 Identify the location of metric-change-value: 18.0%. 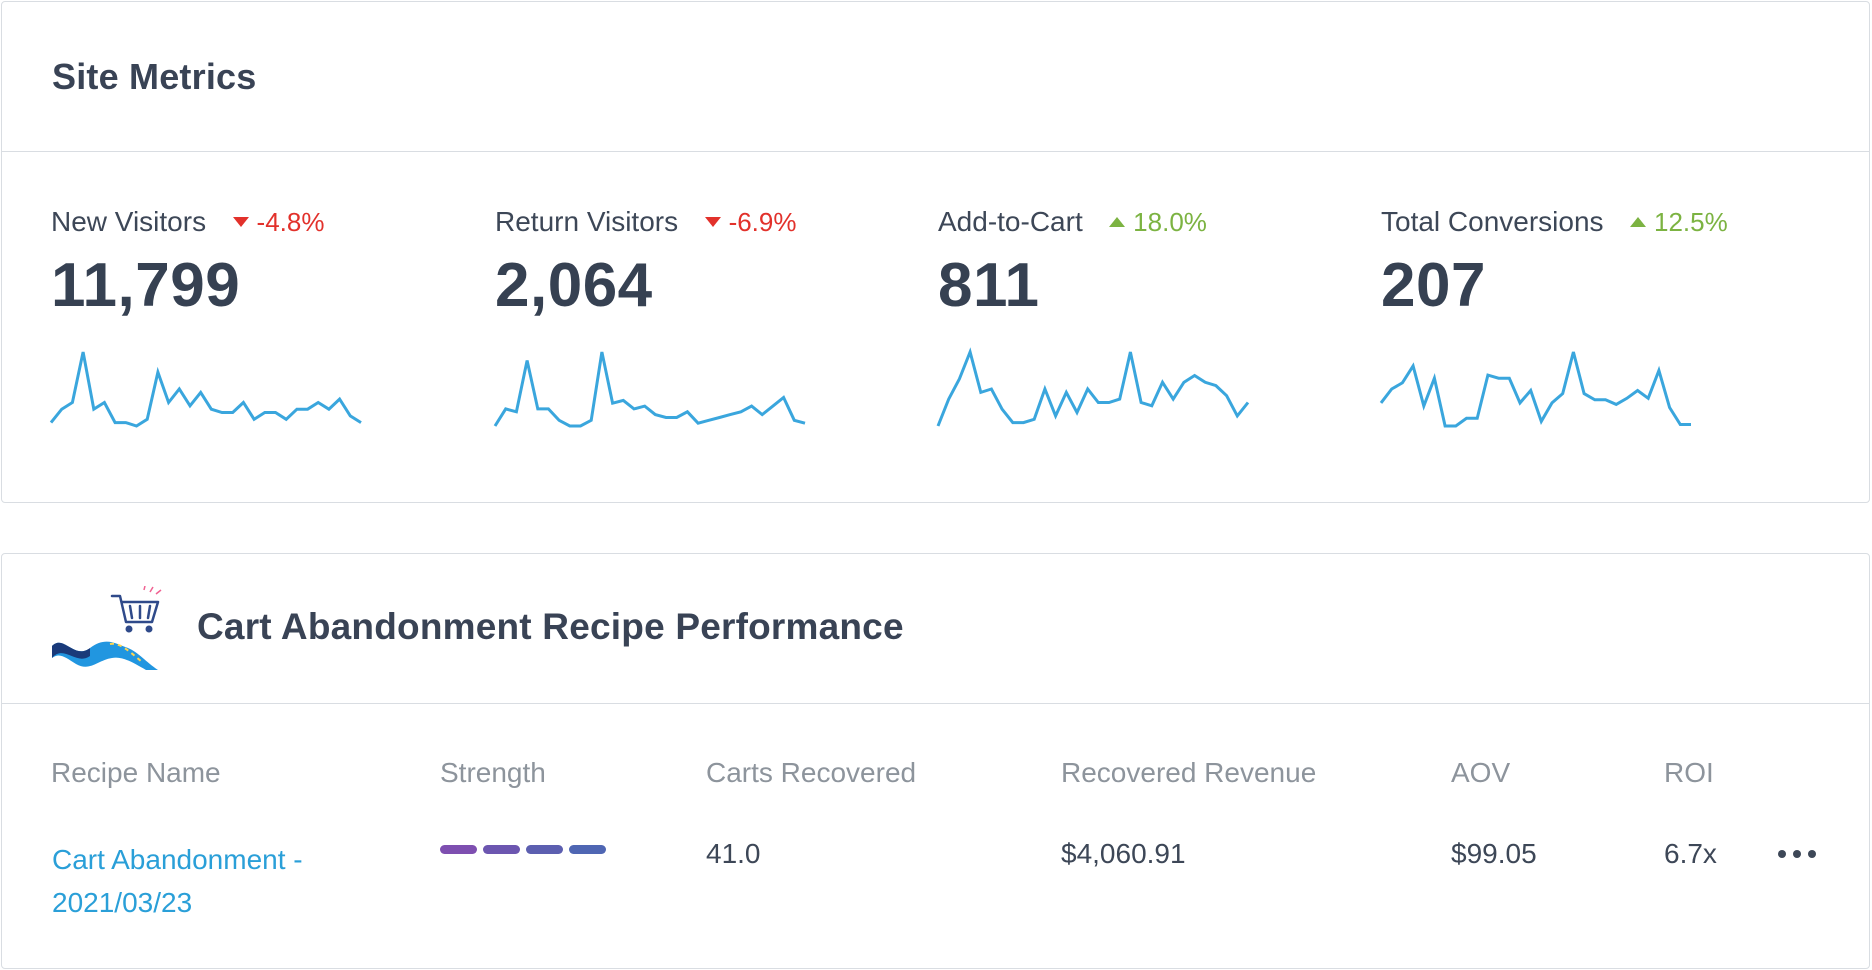
(1170, 221).